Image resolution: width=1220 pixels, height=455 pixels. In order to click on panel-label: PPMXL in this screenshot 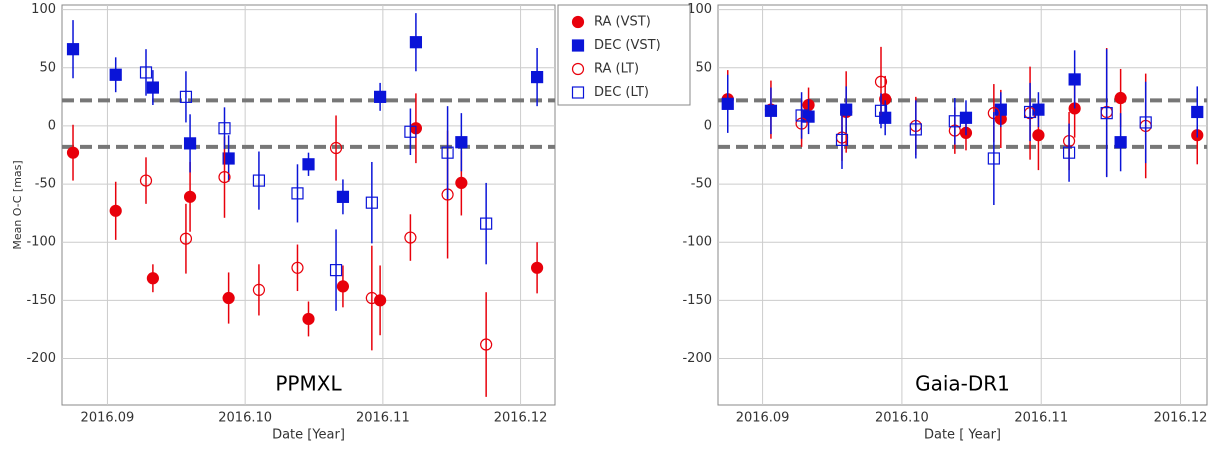, I will do `click(308, 384)`.